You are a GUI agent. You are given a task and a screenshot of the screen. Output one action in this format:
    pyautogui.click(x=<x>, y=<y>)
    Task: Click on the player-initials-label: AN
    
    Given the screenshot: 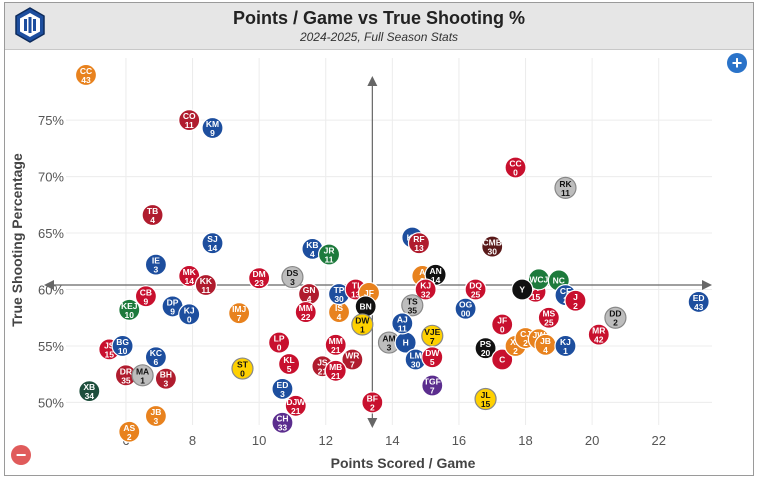 What is the action you would take?
    pyautogui.click(x=435, y=271)
    